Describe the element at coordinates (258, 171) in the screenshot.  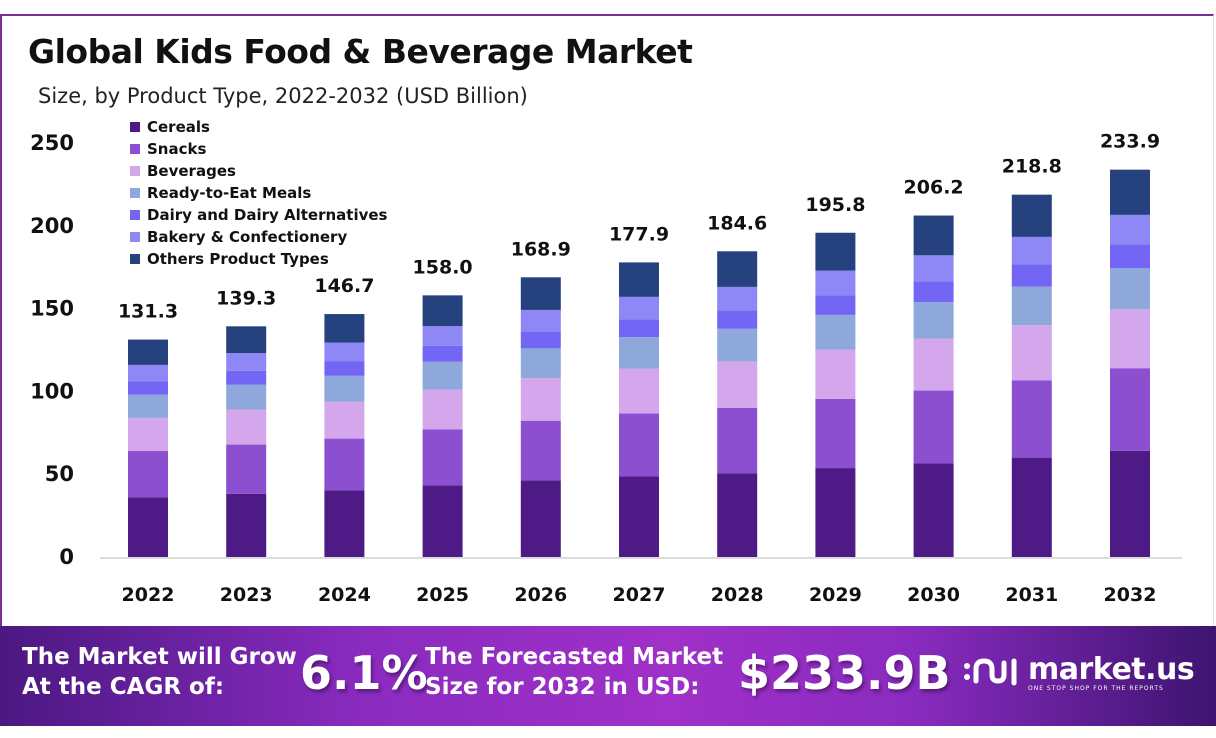
I see `legend-item: Beverages` at that location.